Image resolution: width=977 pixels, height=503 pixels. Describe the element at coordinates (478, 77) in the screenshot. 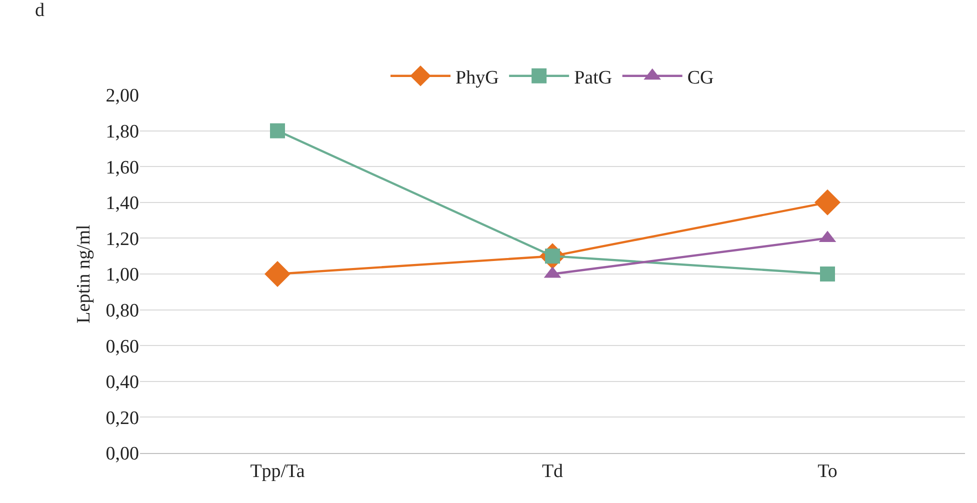

I see `legend-label: PhyG` at that location.